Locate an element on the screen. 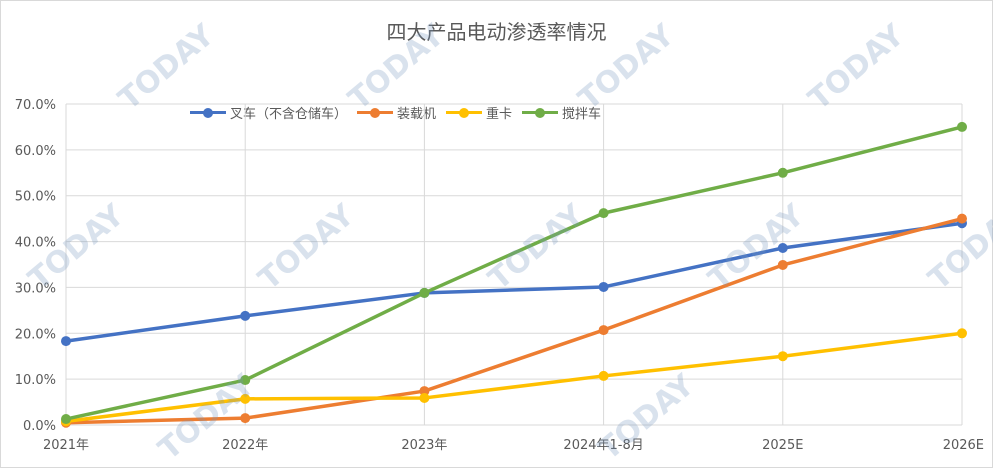  y-tick-label: 10.0% is located at coordinates (35, 380).